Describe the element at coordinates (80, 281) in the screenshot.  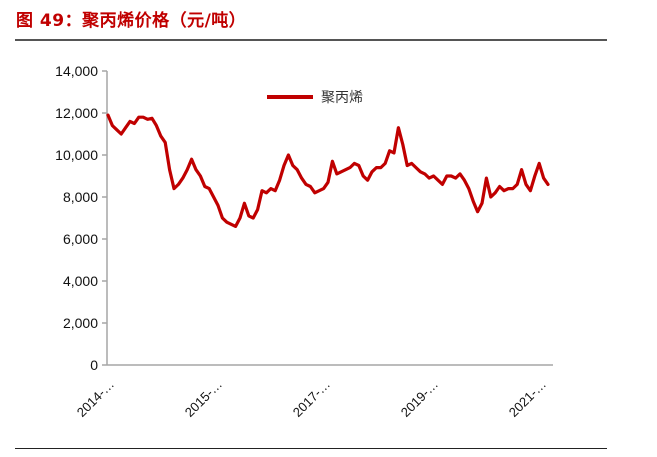
I see `y-tick-label: 4,000` at that location.